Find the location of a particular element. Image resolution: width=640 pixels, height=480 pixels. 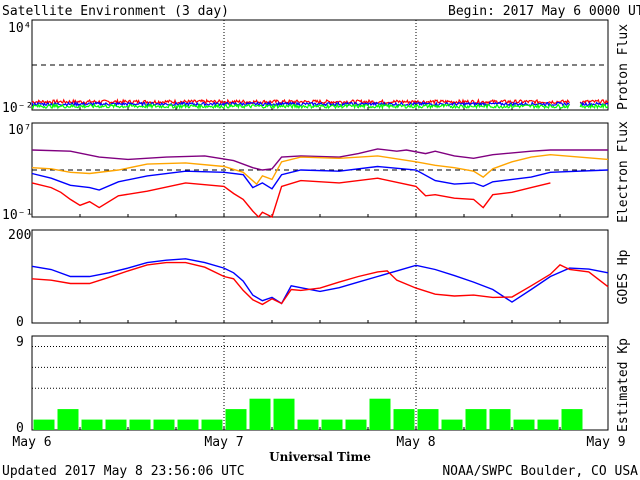

credit-label: NOAA/SWPC Boulder, CO USA is located at coordinates (540, 471).